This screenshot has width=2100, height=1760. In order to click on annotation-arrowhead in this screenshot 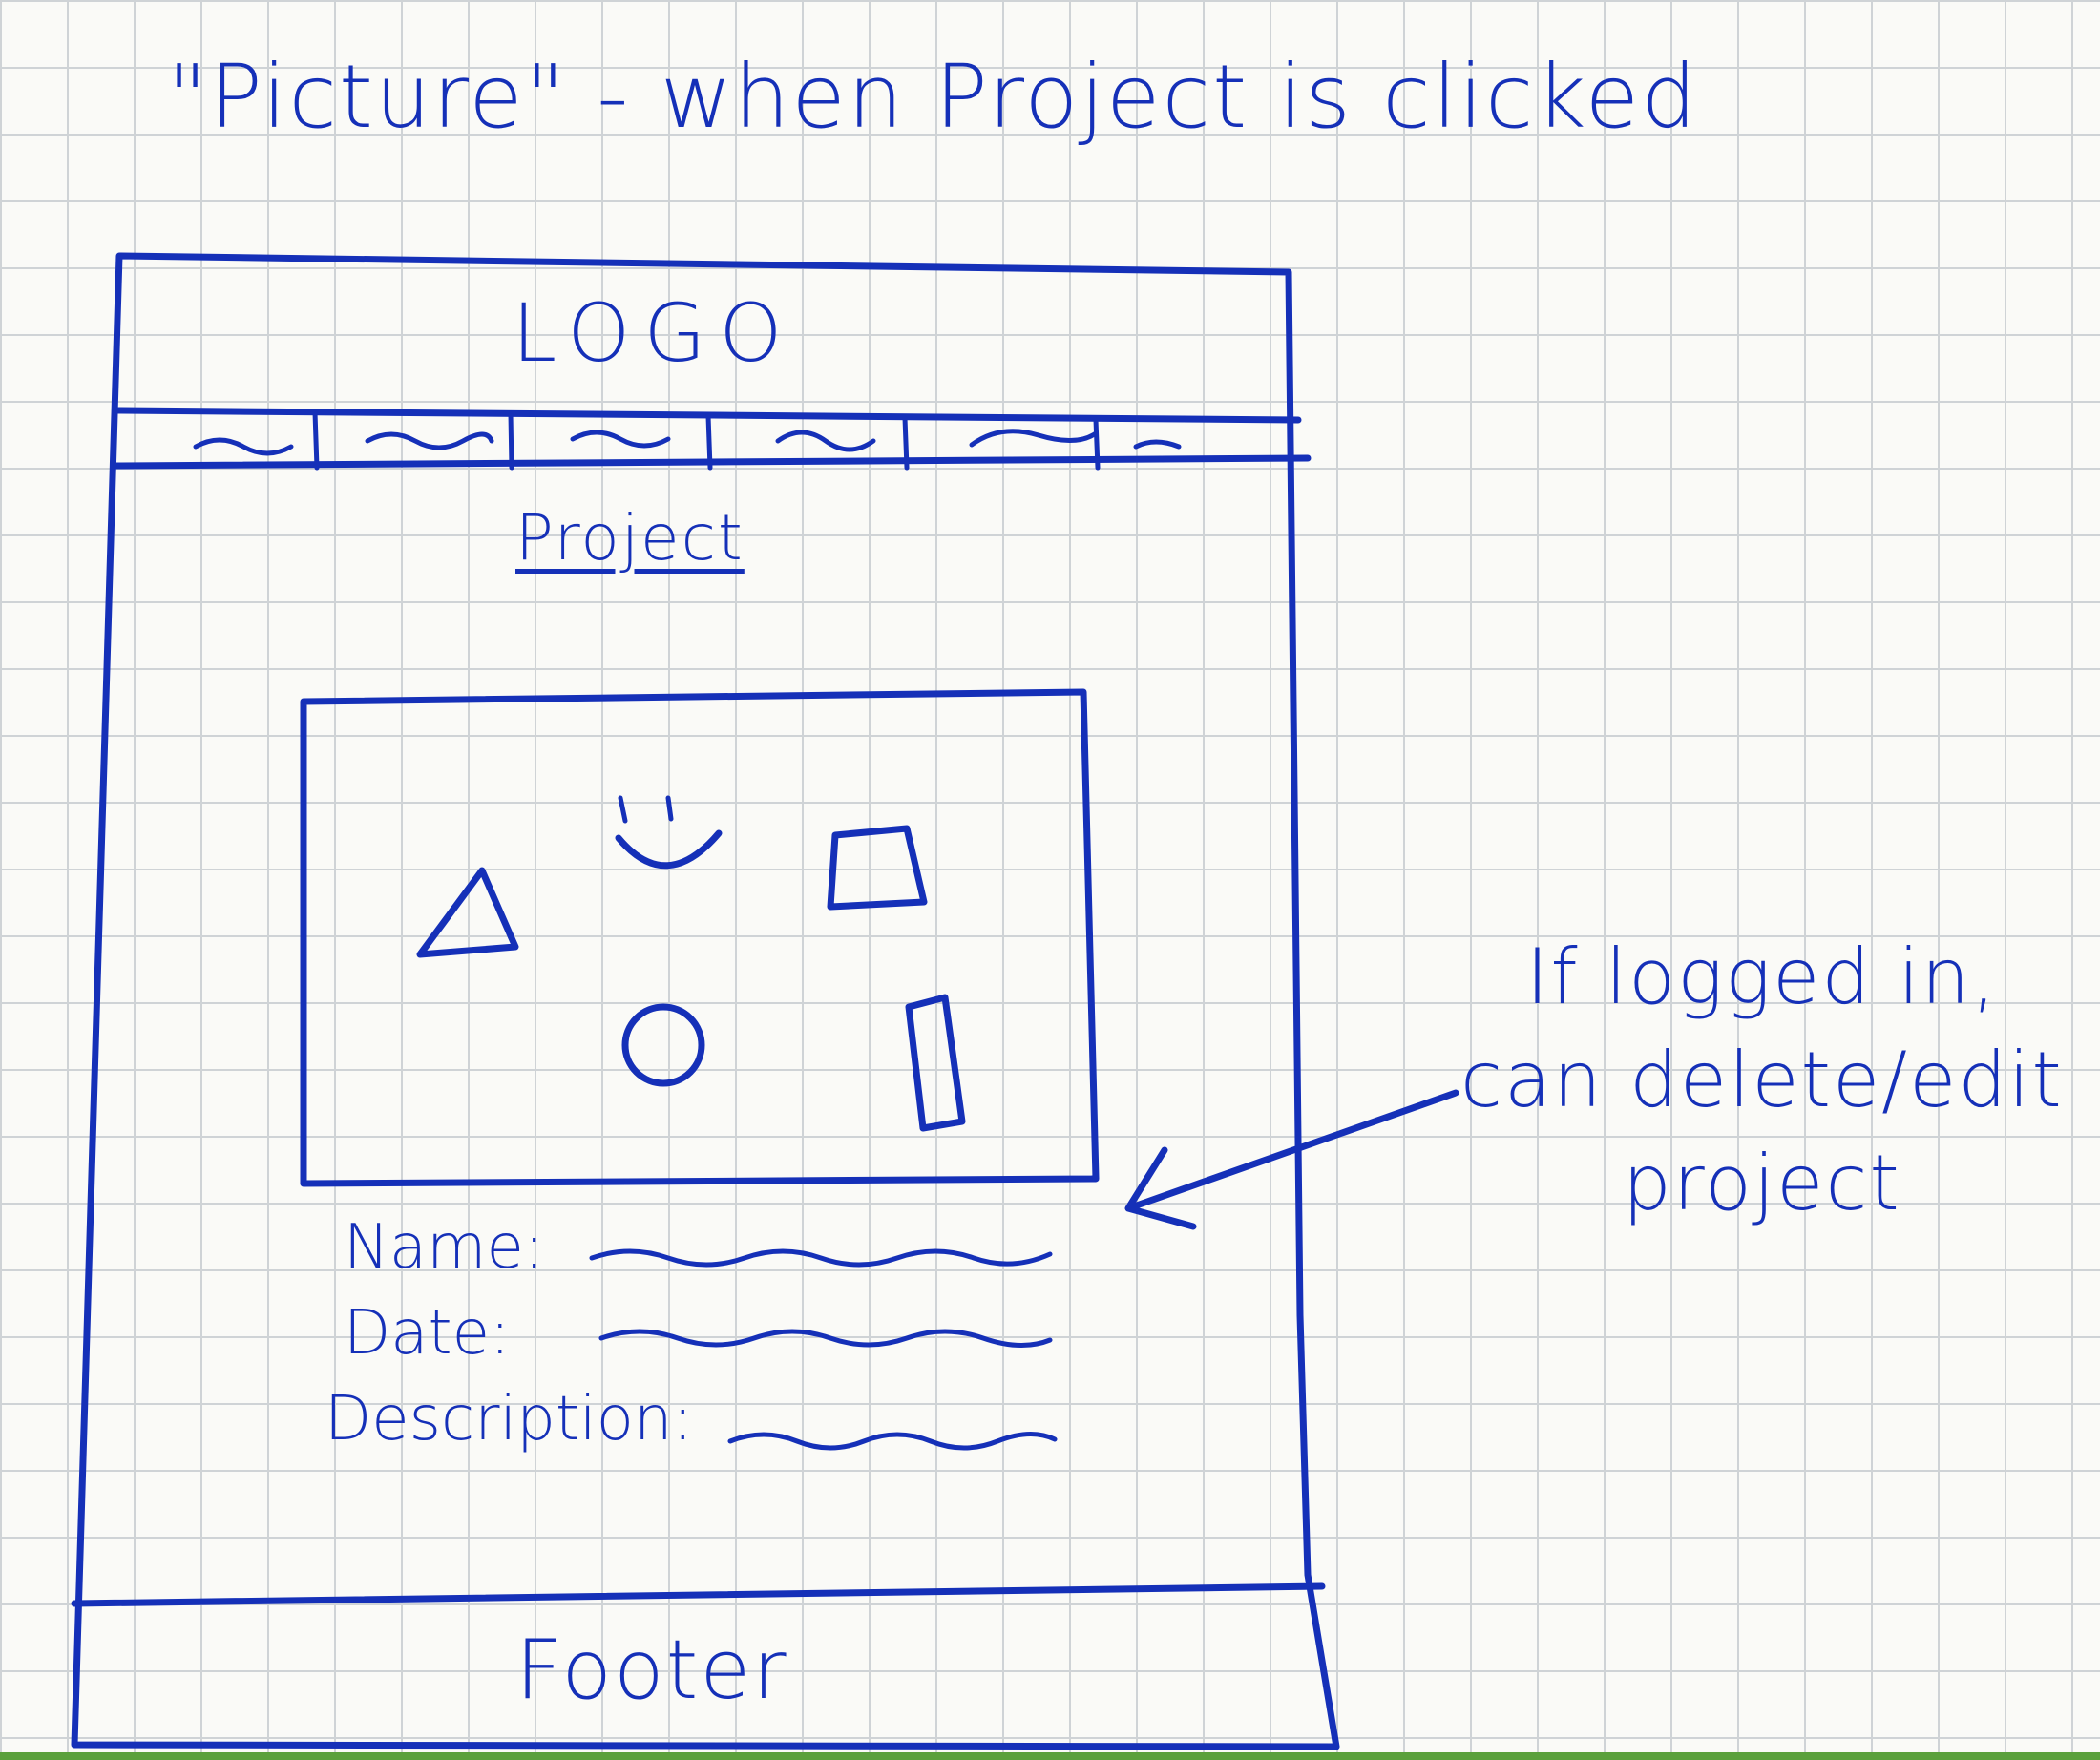, I will do `click(1160, 1188)`.